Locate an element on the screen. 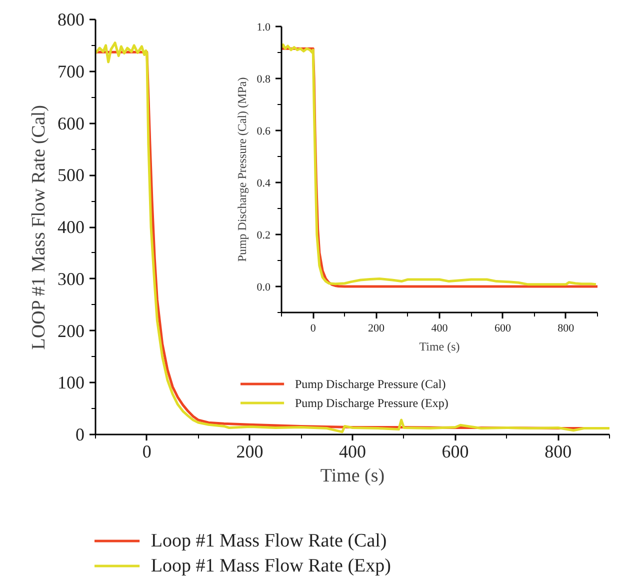 The image size is (617, 581). legend-label: Pump Discharge Pressure (Cal) is located at coordinates (370, 384).